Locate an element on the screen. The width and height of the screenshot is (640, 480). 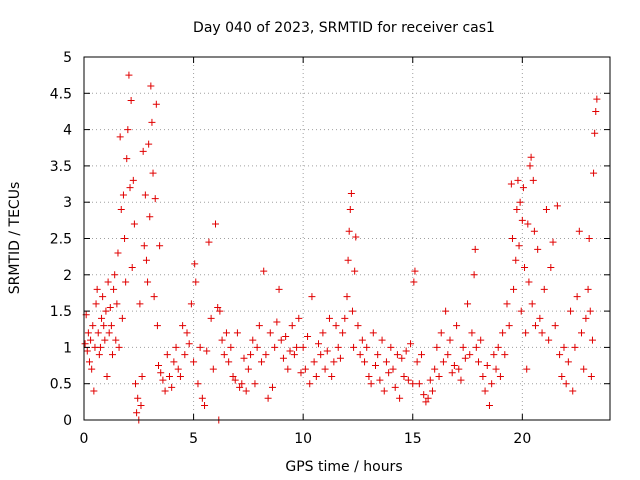
y-tick-label: 4.5 is located at coordinates (61, 94).